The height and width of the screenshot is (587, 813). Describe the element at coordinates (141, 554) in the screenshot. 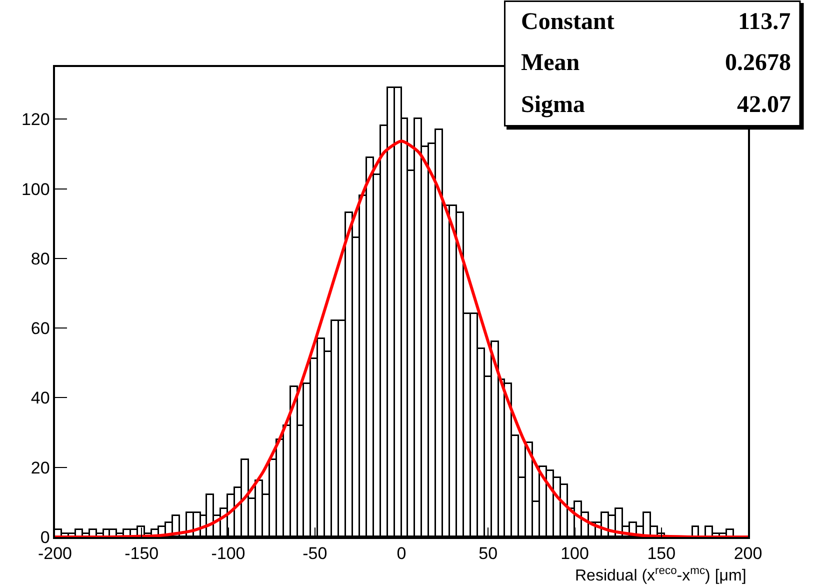

I see `x-tick-label: -150` at that location.